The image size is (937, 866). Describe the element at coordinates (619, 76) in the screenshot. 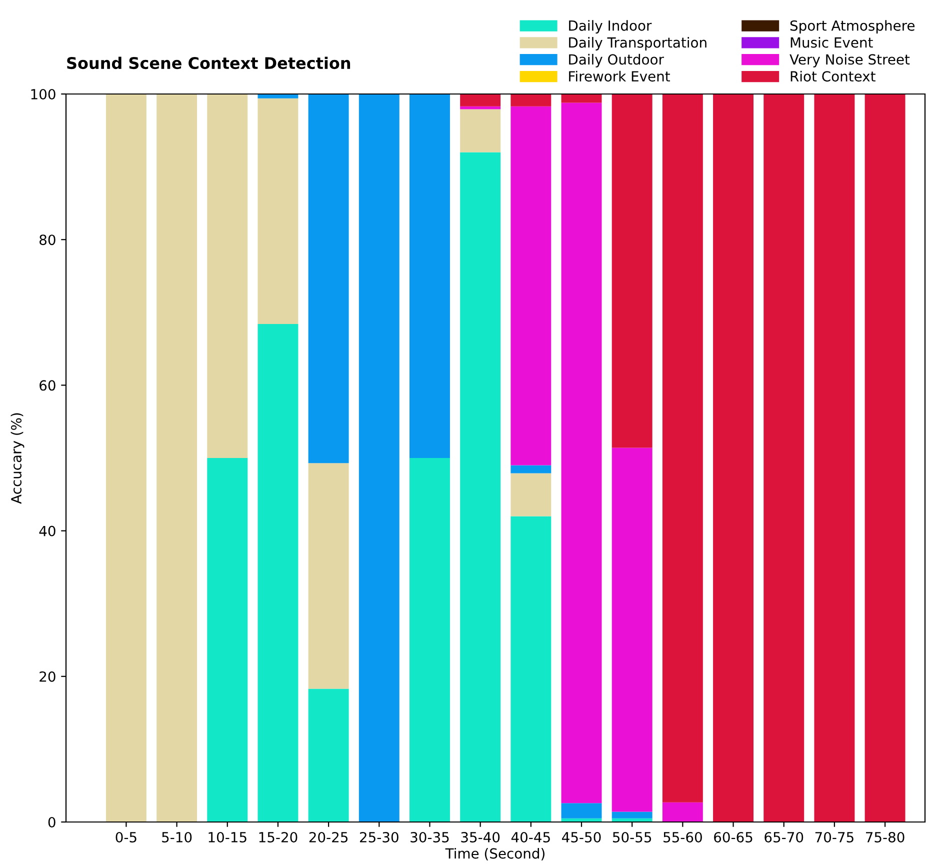

I see `legend-label: Firework Event` at that location.